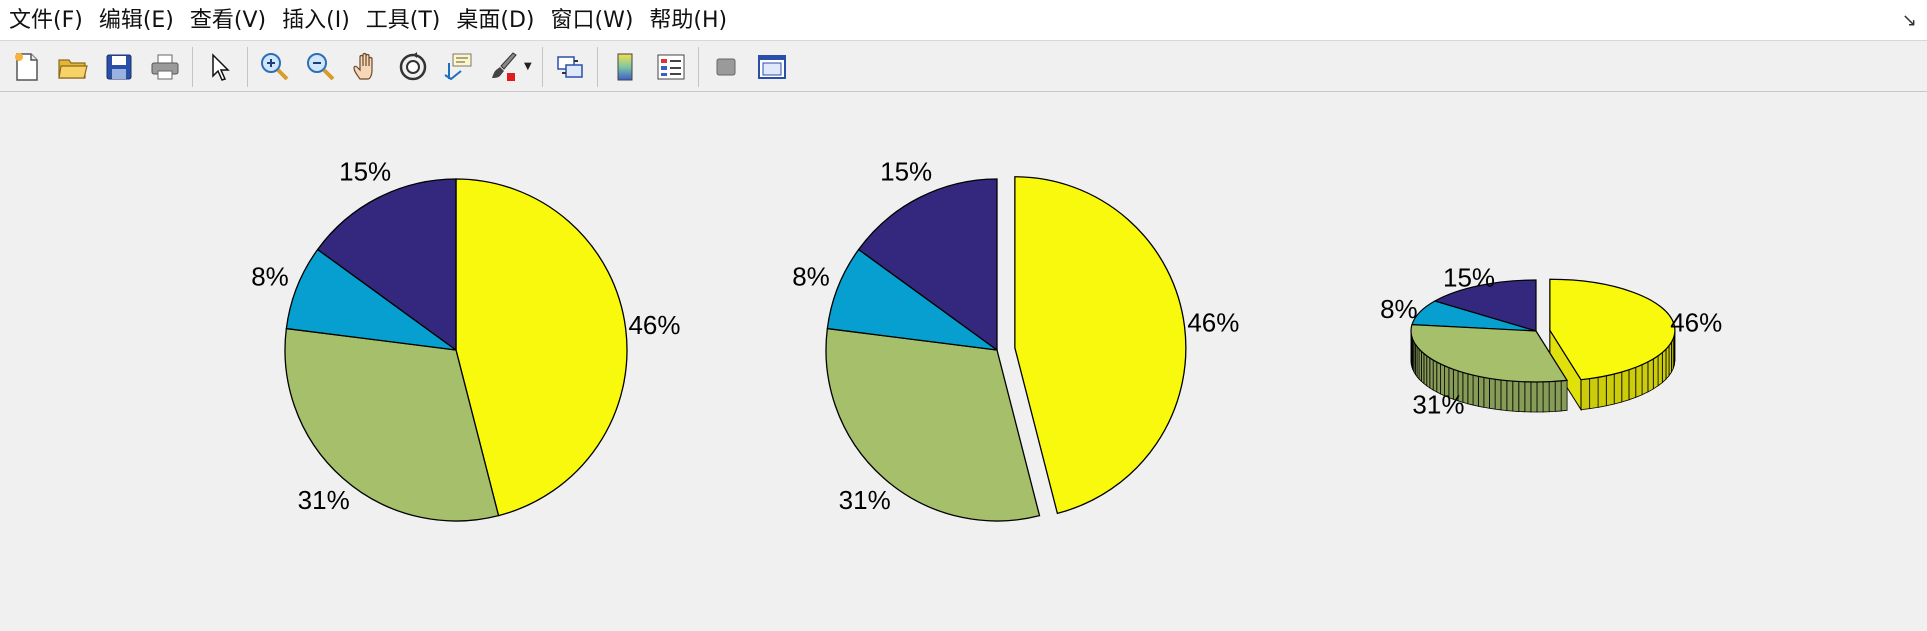 The width and height of the screenshot is (1927, 631). Describe the element at coordinates (570, 67) in the screenshot. I see `link-plot-icon` at that location.